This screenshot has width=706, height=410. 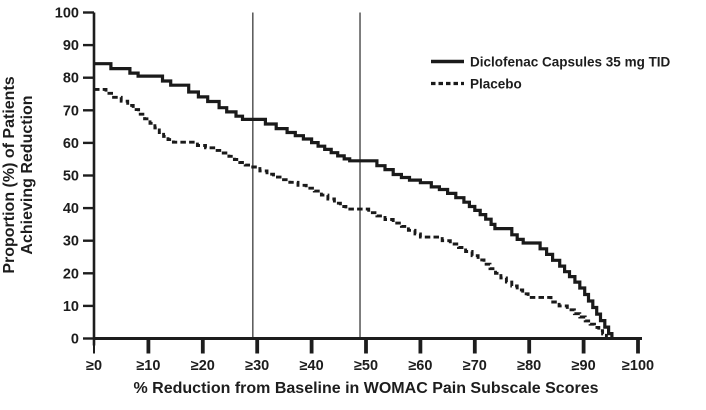 What do you see at coordinates (9, 174) in the screenshot?
I see `y-axis-title-line1: Proportion (%) of Patients` at bounding box center [9, 174].